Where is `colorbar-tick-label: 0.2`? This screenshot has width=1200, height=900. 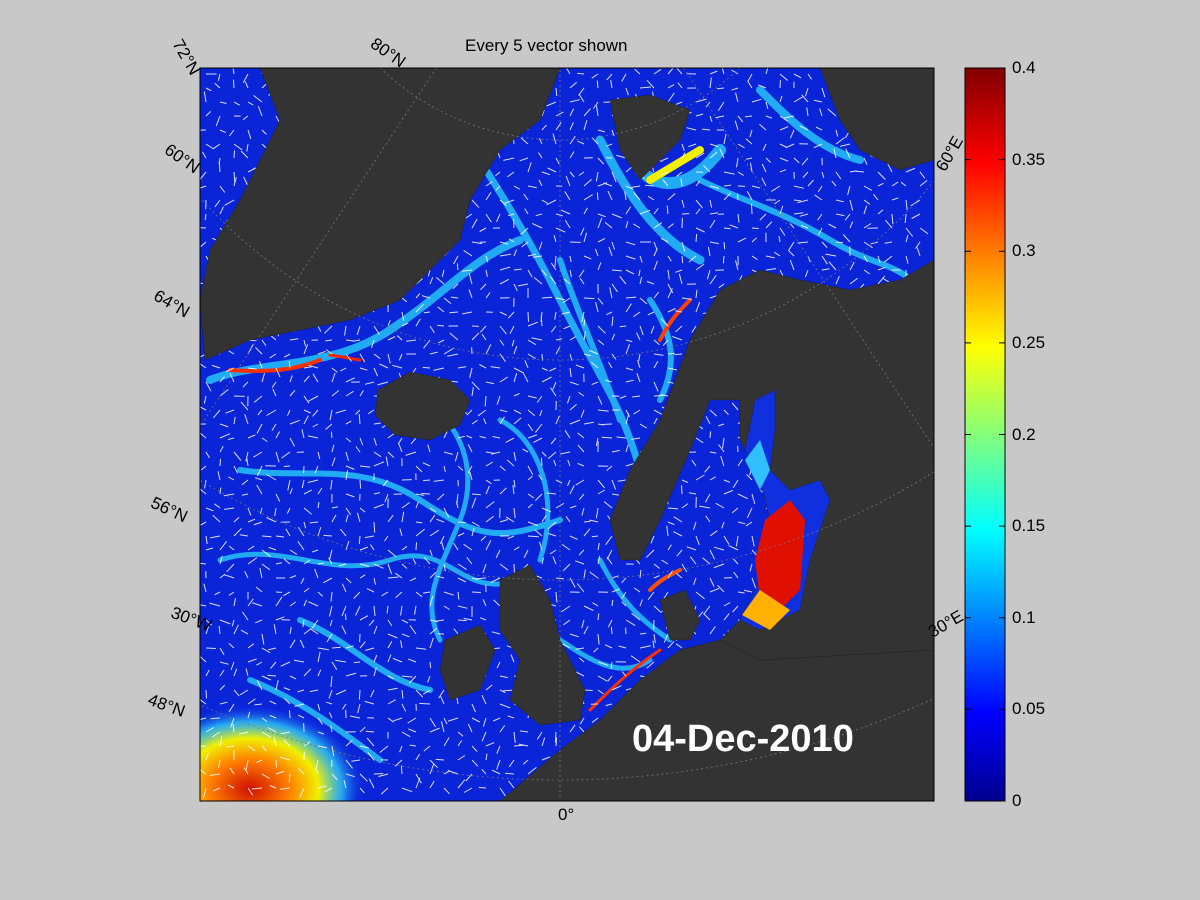
colorbar-tick-label: 0.2 is located at coordinates (1024, 434).